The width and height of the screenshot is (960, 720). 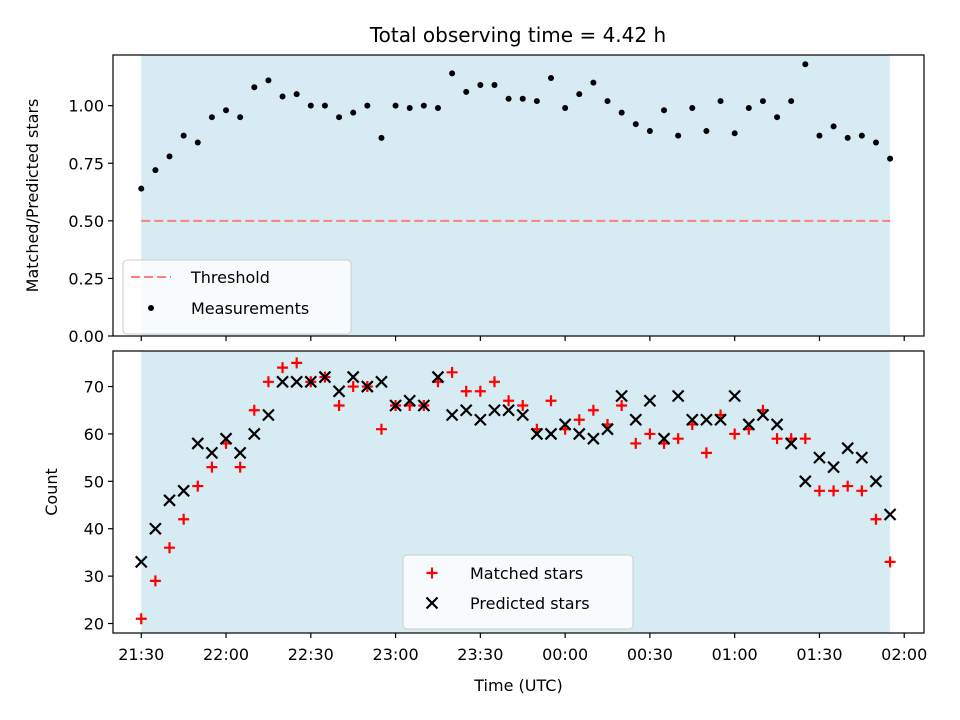 I want to click on x-tick-label: 21:30, so click(x=141, y=654).